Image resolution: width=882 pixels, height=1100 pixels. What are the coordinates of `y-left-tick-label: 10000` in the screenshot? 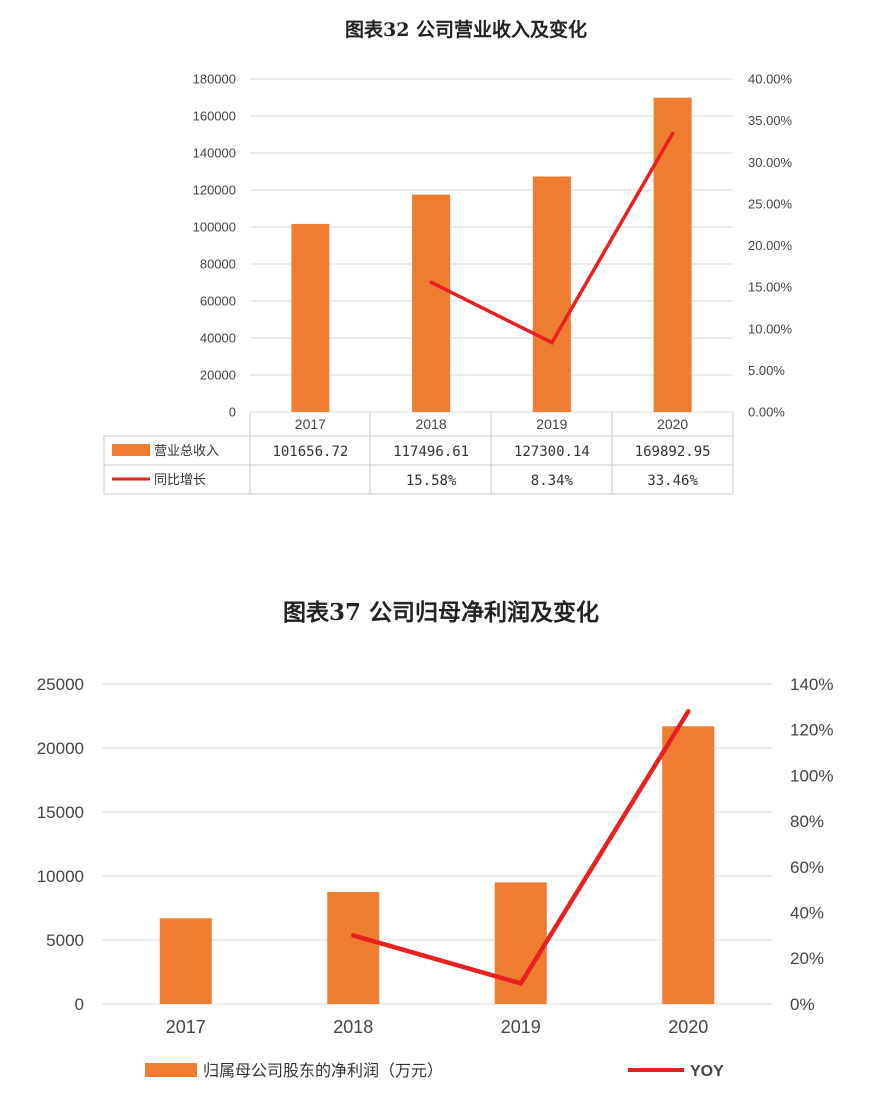 It's located at (60, 876).